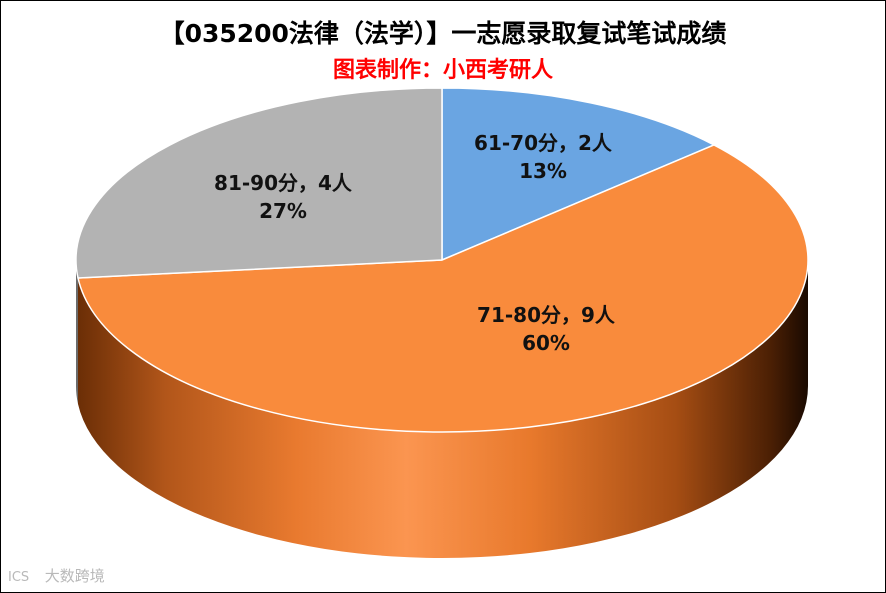 This screenshot has width=886, height=593. Describe the element at coordinates (283, 183) in the screenshot. I see `slice-label-3: 81-90分，4人` at that location.